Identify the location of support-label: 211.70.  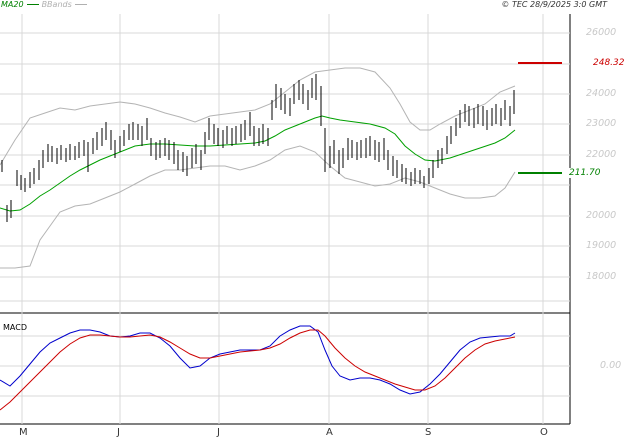
(585, 173).